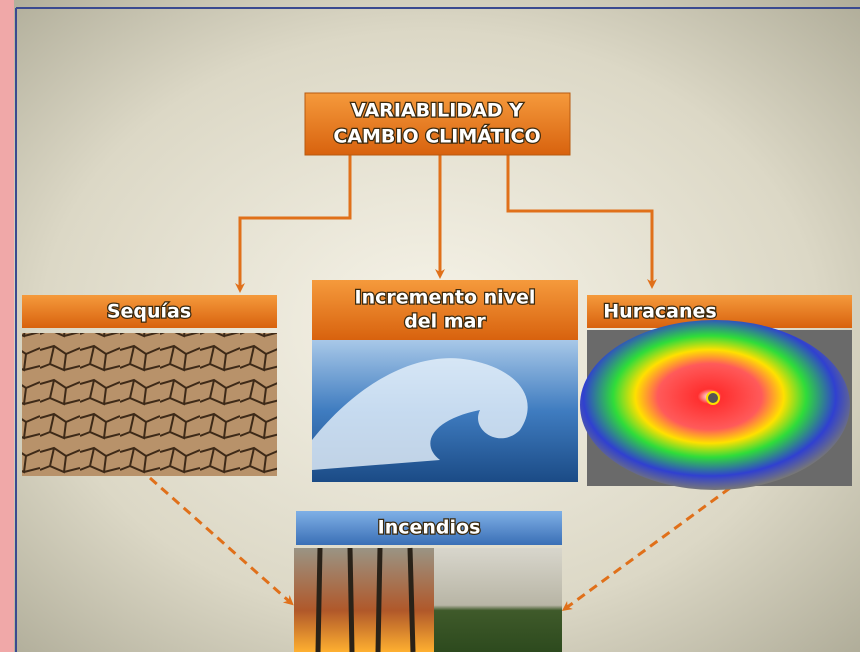 The image size is (860, 652). I want to click on hurricane-image, so click(716, 405).